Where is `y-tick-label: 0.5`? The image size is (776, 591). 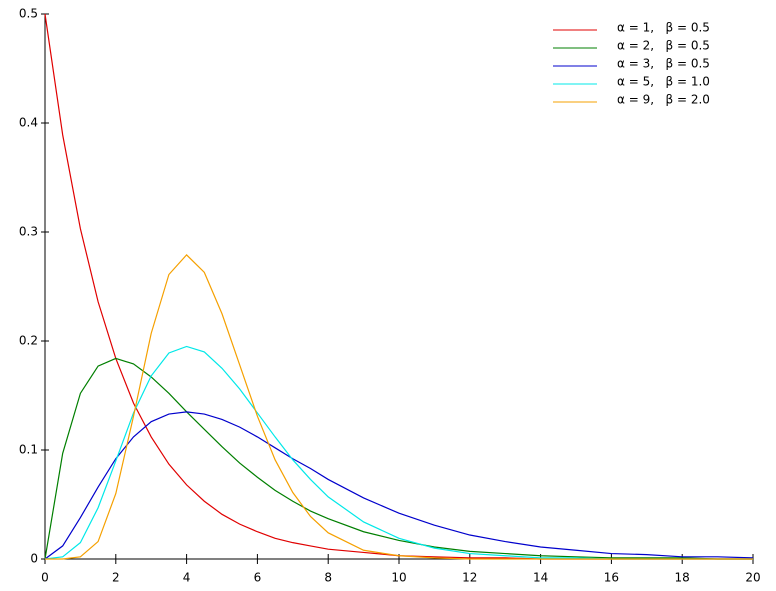 y-tick-label: 0.5 is located at coordinates (28, 14).